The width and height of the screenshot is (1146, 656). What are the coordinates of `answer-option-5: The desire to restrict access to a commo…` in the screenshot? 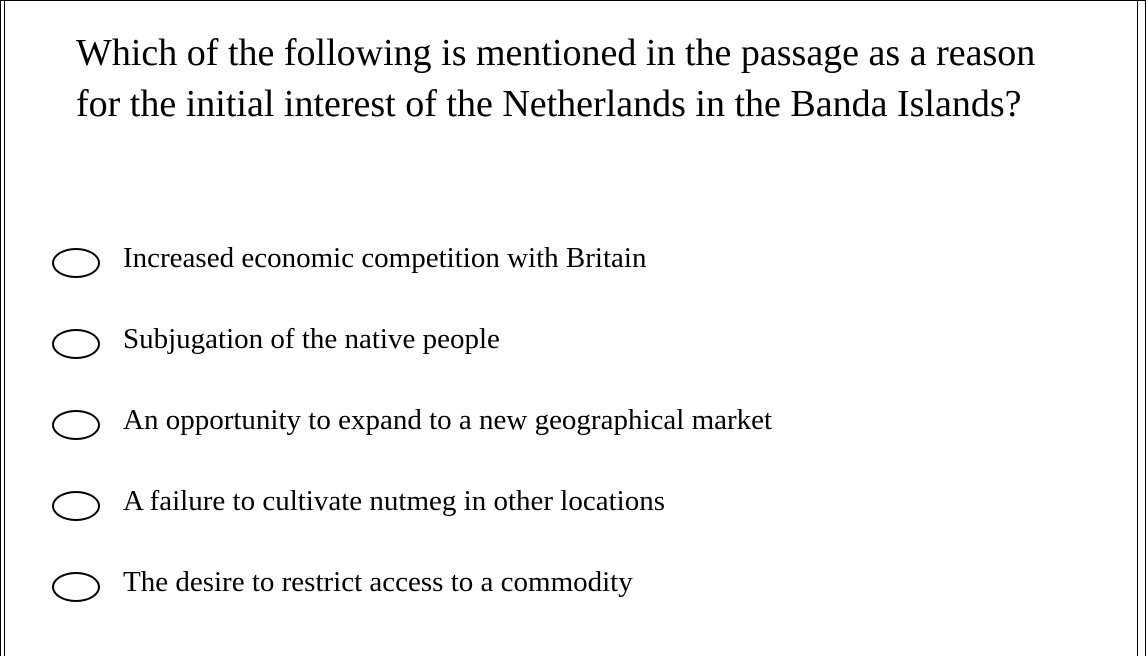 It's located at (582, 582).